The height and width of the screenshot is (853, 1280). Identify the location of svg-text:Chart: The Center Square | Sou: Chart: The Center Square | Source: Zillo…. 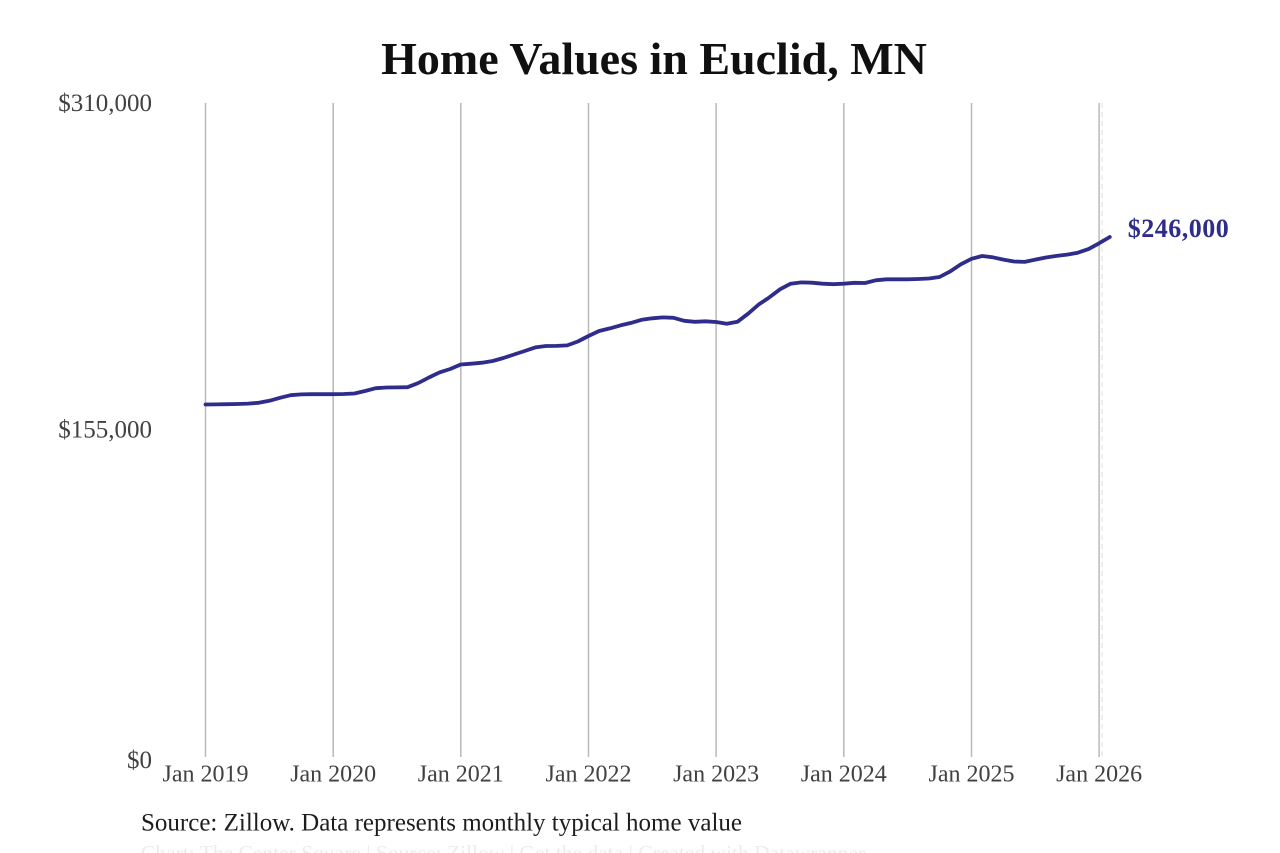
(503, 847).